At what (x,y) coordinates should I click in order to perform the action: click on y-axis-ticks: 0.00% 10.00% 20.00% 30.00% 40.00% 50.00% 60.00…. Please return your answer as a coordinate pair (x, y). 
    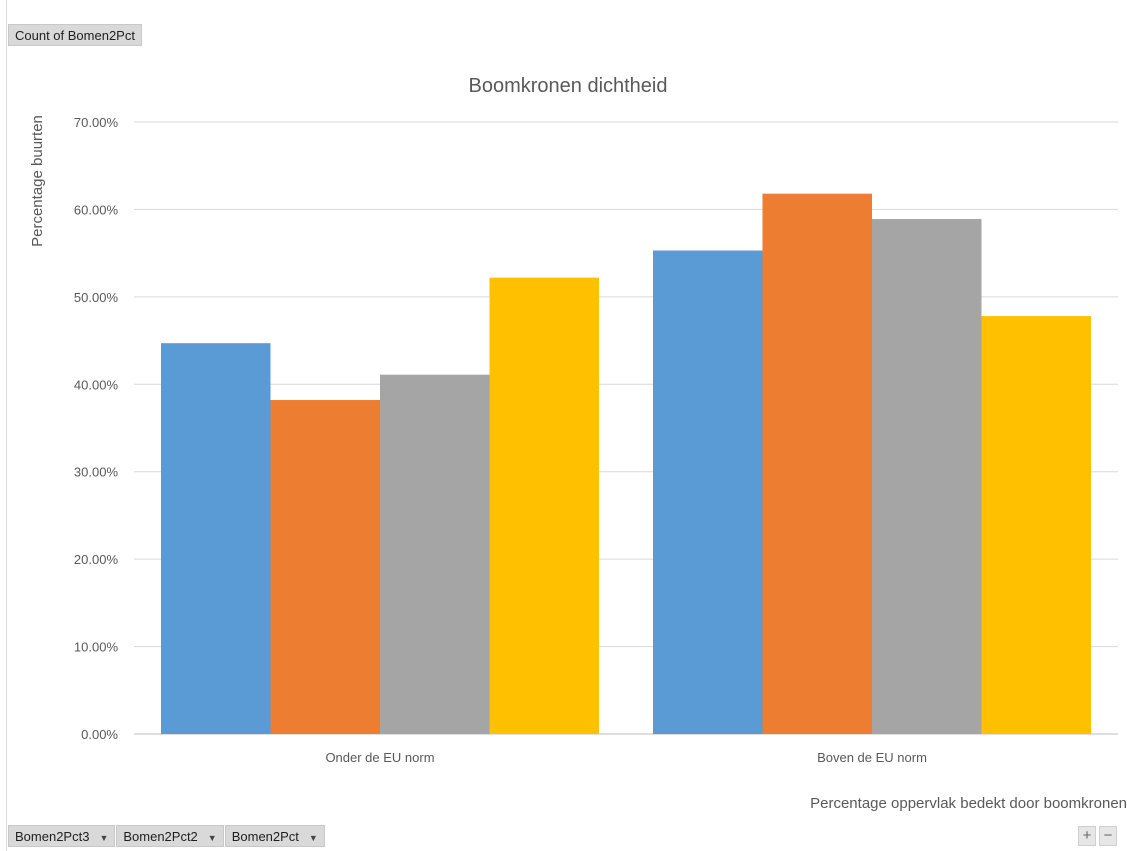
    Looking at the image, I should click on (96, 428).